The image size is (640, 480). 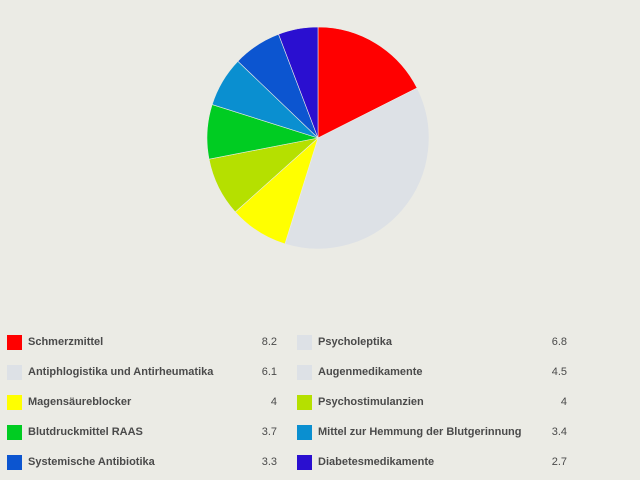 I want to click on legend-item-magensaeureblocker: Magensäureblocker 4, so click(x=142, y=402).